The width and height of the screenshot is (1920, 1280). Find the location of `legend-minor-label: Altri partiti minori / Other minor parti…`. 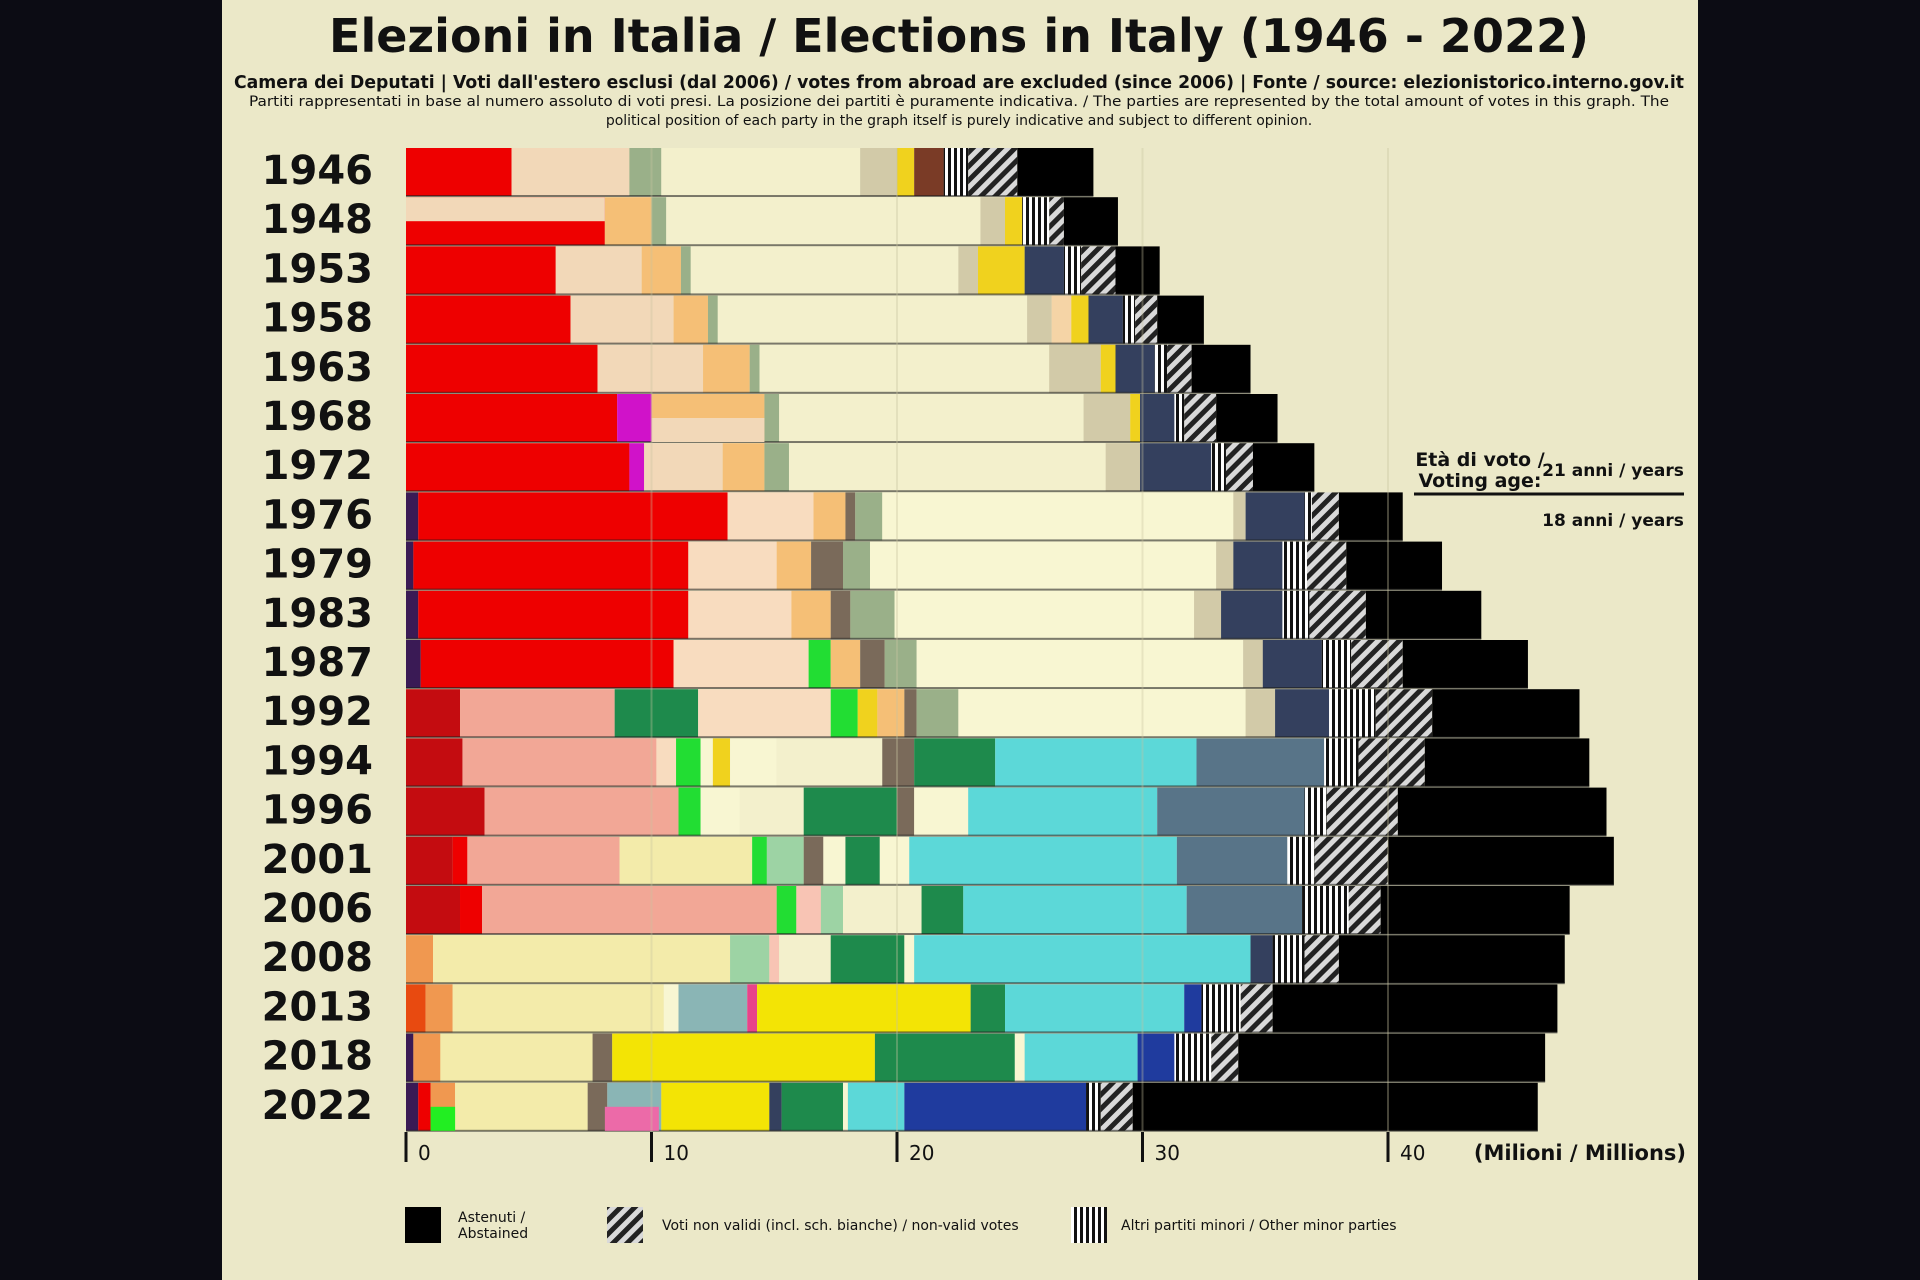

legend-minor-label: Altri partiti minori / Other minor parti… is located at coordinates (1259, 1226).